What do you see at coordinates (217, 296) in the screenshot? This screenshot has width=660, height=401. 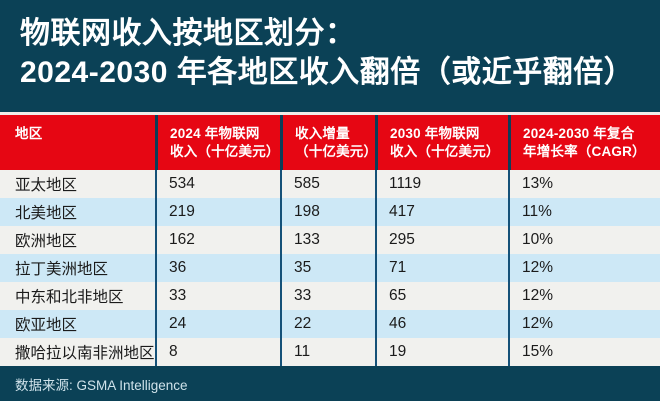 I see `cell-rev-2024: 33` at bounding box center [217, 296].